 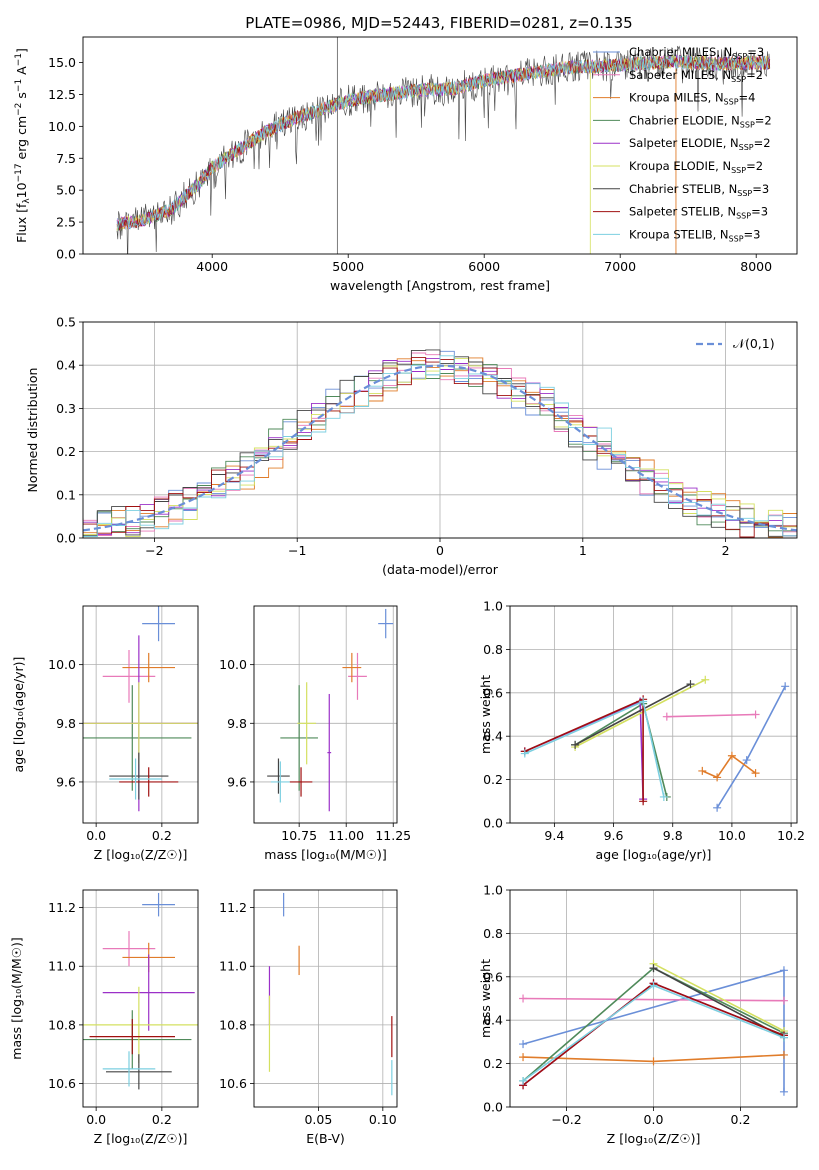 What do you see at coordinates (684, 120) in the screenshot?
I see `legend-entry-name: Chabrier ELODIE, N` at bounding box center [684, 120].